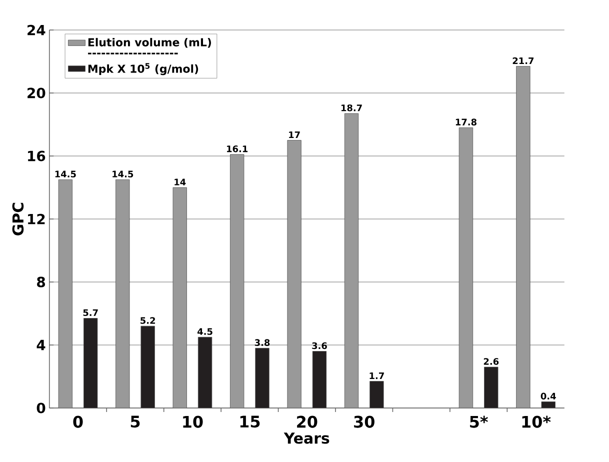 The height and width of the screenshot is (462, 609). Describe the element at coordinates (180, 182) in the screenshot. I see `data-label: 14` at that location.